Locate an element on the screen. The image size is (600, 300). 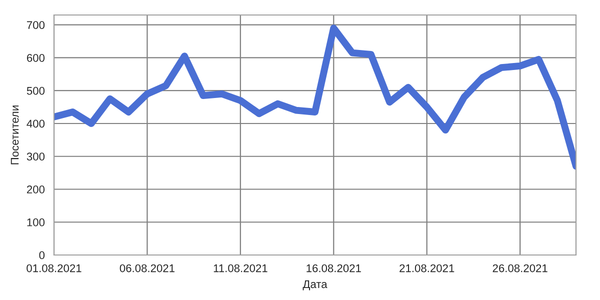
y-tick-label: 500 is located at coordinates (35, 90).